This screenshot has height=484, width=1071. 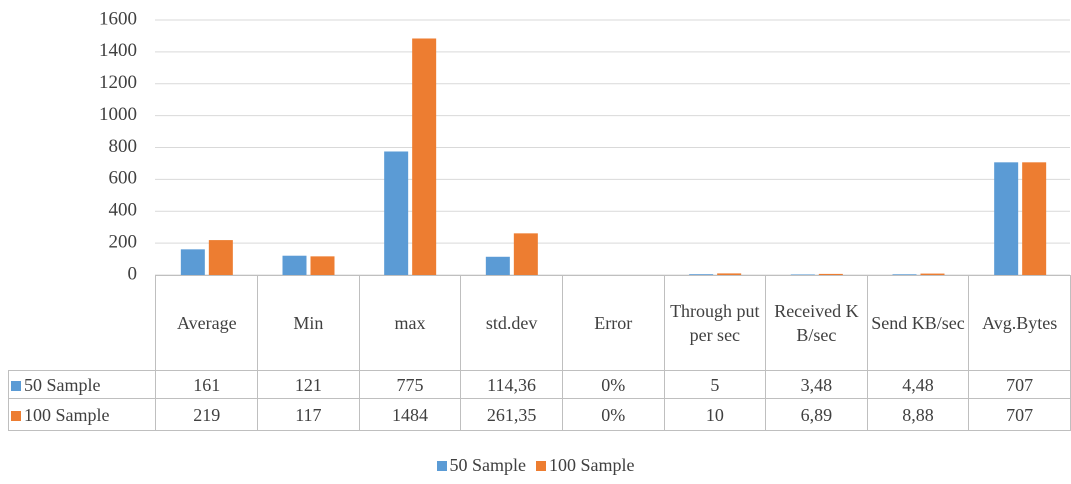 What do you see at coordinates (118, 82) in the screenshot?
I see `y-tick-label: 1200` at bounding box center [118, 82].